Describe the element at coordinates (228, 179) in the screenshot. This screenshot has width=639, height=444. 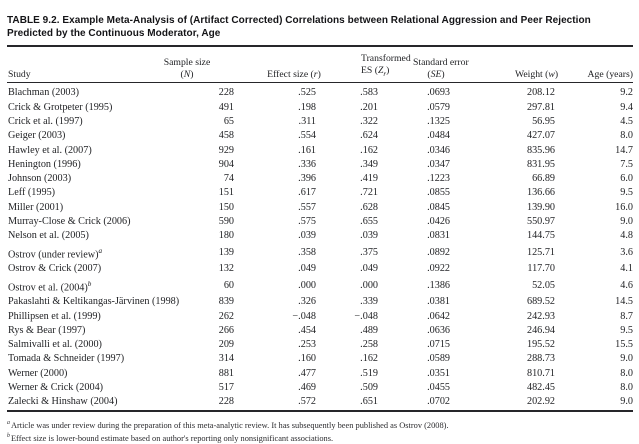
I see `cell-n: 74` at that location.